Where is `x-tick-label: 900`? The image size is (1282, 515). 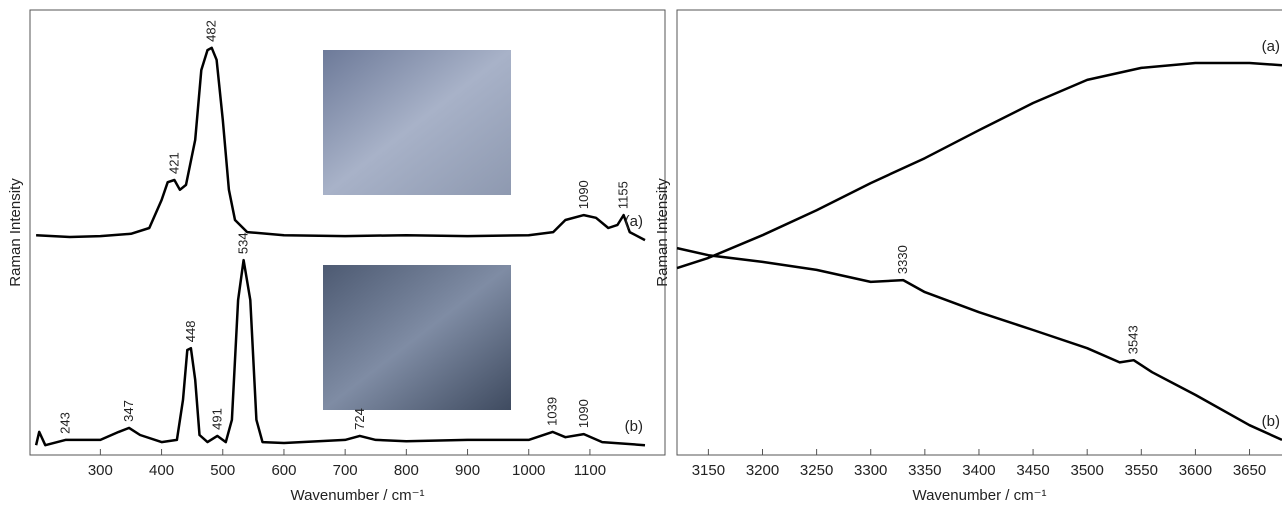 x-tick-label: 900 is located at coordinates (467, 470).